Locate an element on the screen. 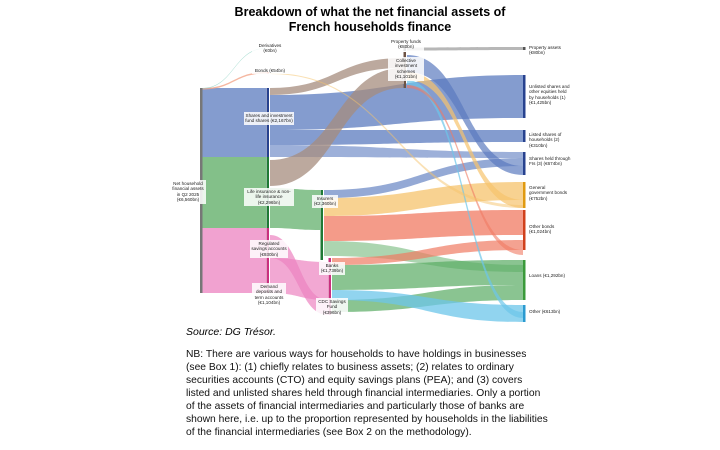  node-label: Other (€613bn) is located at coordinates (545, 311).